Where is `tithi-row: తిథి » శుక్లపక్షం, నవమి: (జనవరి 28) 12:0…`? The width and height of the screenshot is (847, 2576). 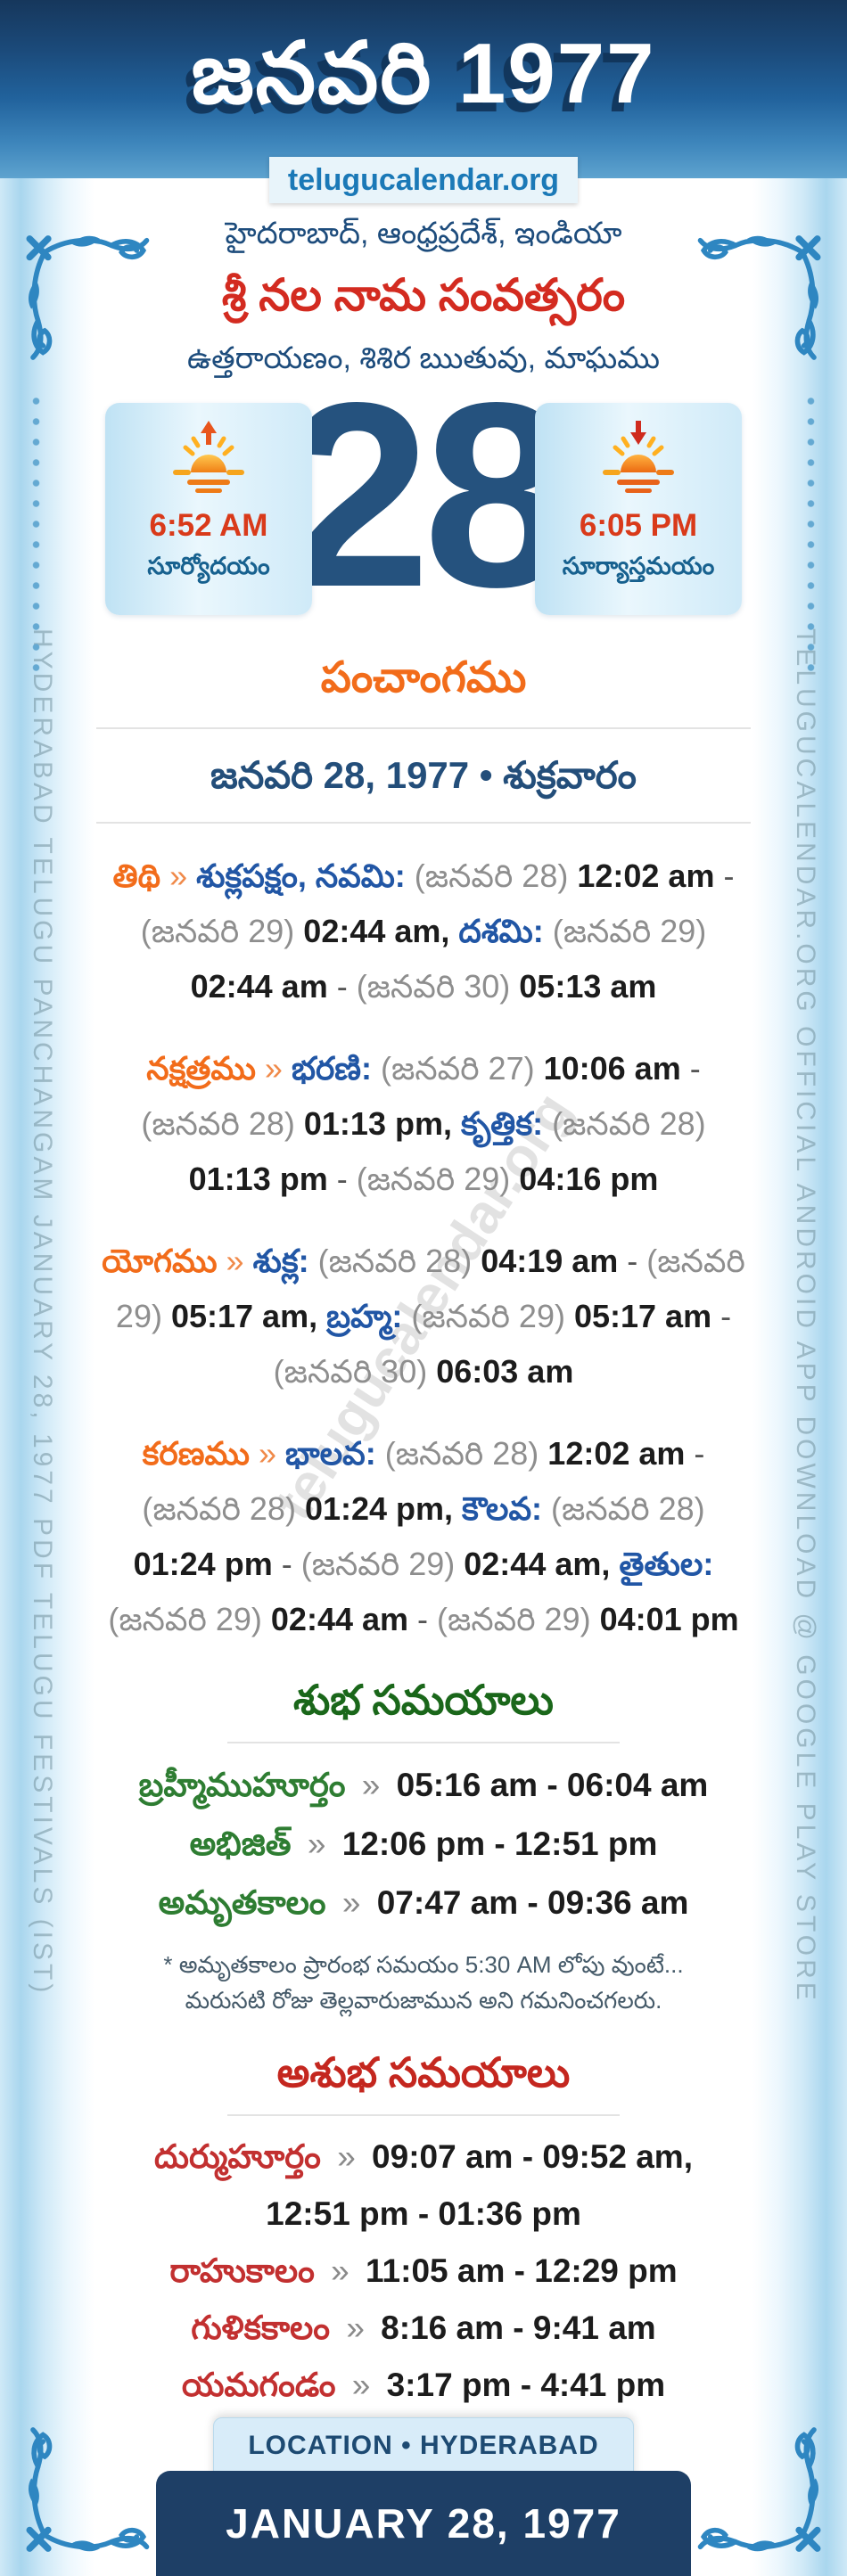
tithi-row: తిథి » శుక్లపక్షం, నవమి: (జనవరి 28) 12:0… is located at coordinates (424, 931).